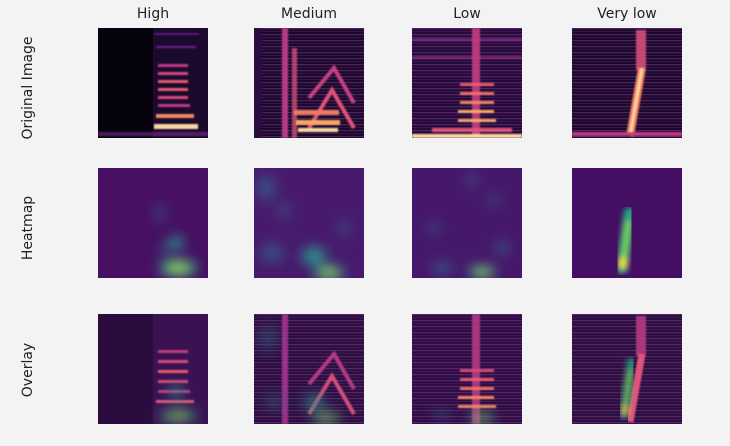 The height and width of the screenshot is (446, 730). What do you see at coordinates (153, 223) in the screenshot?
I see `heatmap-high` at bounding box center [153, 223].